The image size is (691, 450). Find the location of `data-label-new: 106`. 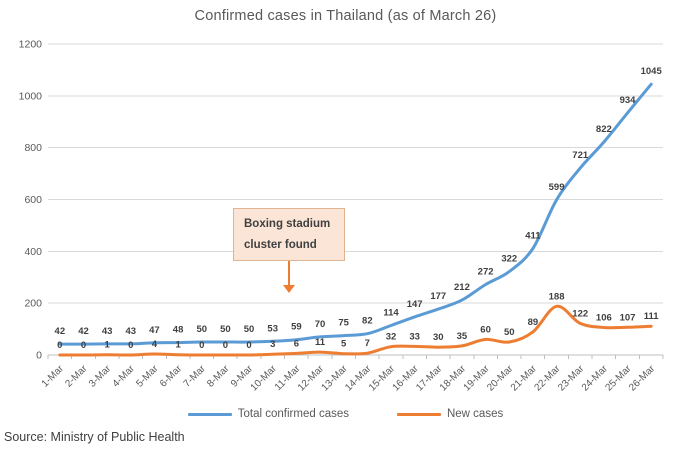

data-label-new: 106 is located at coordinates (604, 318).